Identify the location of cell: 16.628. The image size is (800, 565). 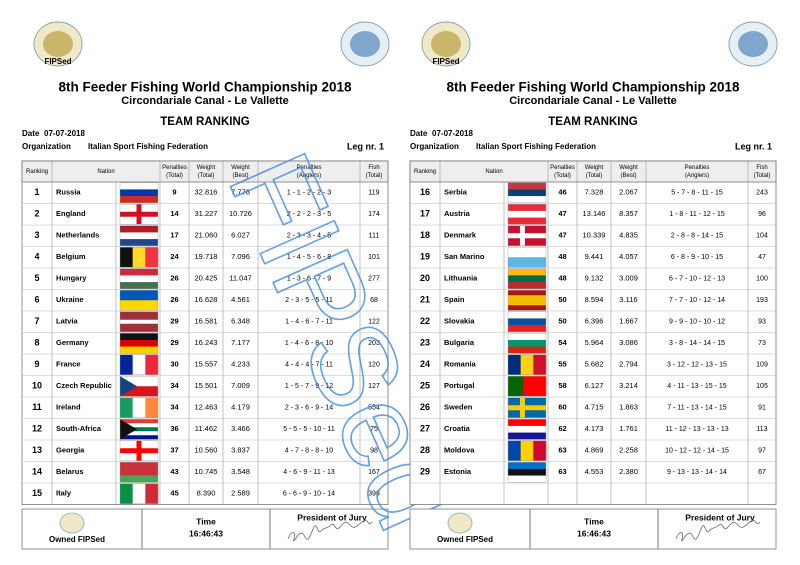
(206, 299).